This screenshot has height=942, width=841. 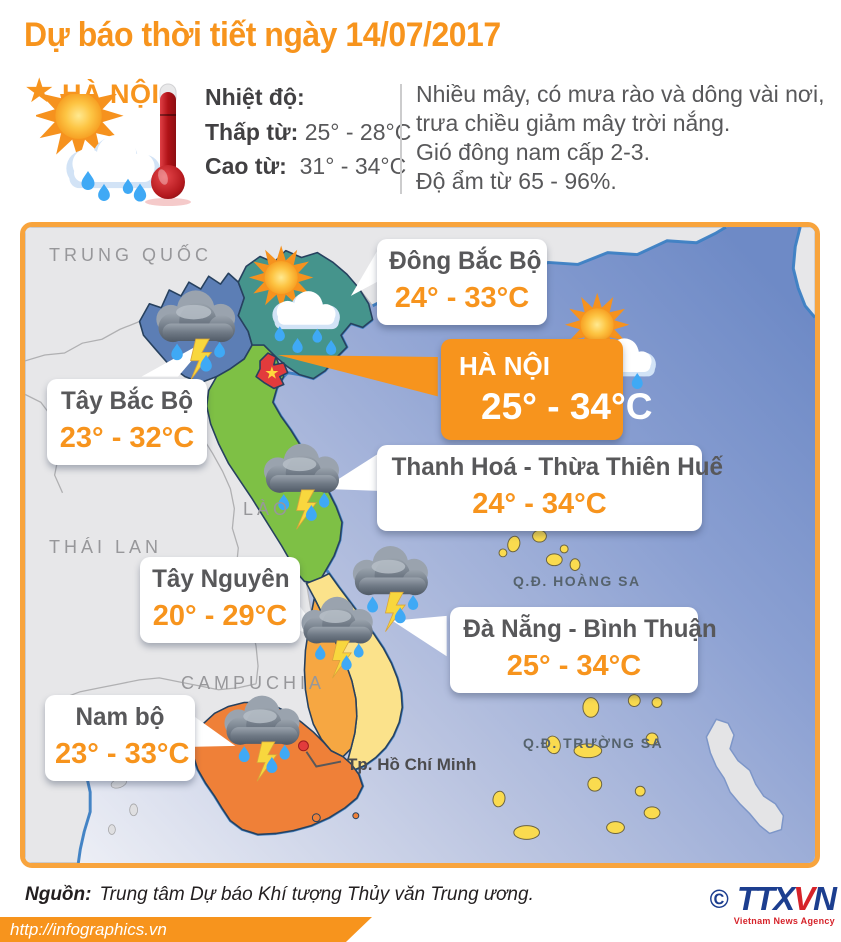 I want to click on label-cambodia: CAMPUCHIA, so click(x=253, y=683).